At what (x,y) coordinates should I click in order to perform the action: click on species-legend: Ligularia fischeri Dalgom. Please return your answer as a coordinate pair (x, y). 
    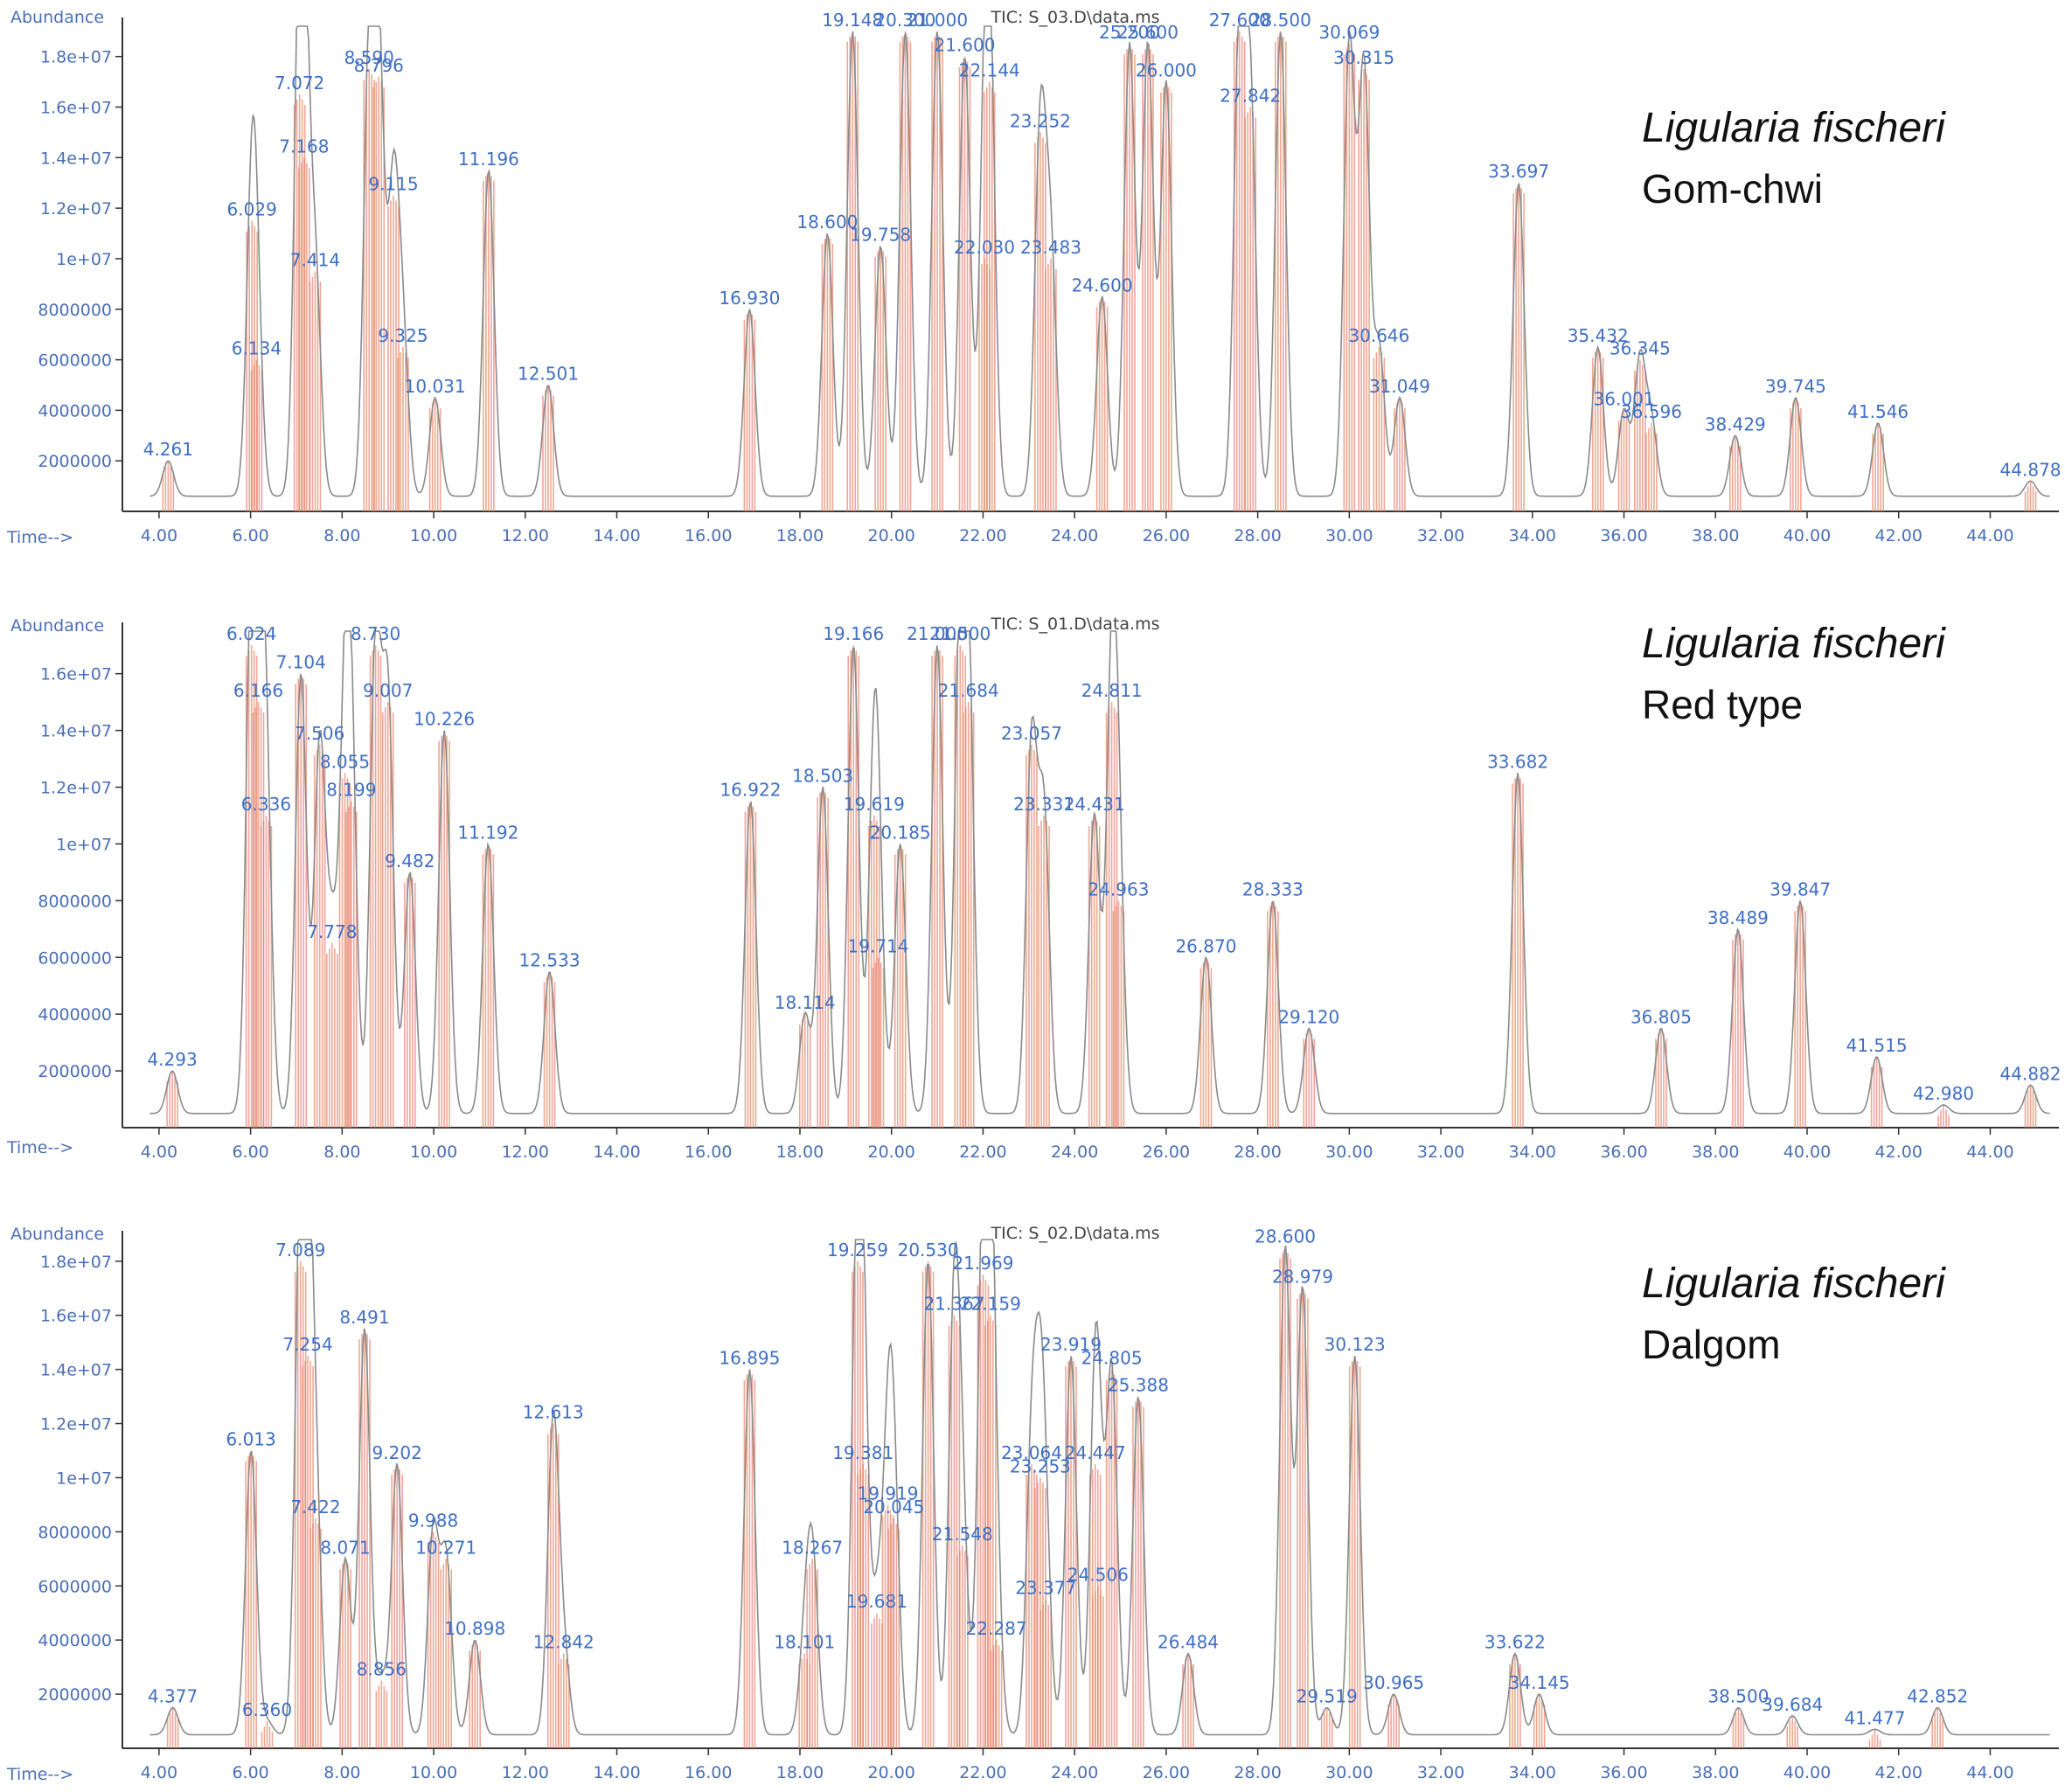
    Looking at the image, I should click on (1794, 1314).